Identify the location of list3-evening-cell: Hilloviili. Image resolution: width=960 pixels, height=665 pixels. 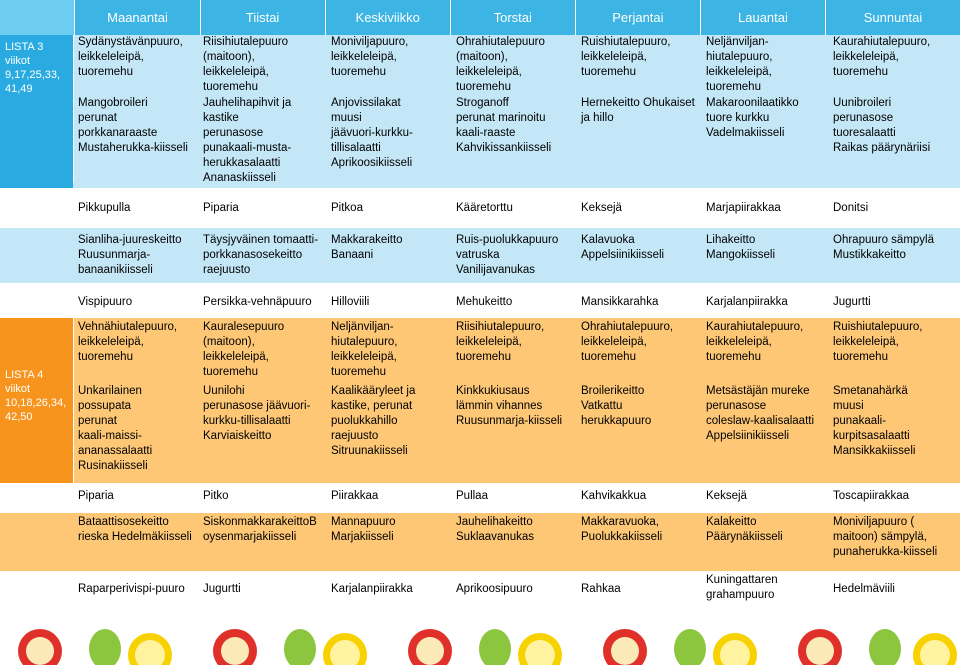
(350, 302).